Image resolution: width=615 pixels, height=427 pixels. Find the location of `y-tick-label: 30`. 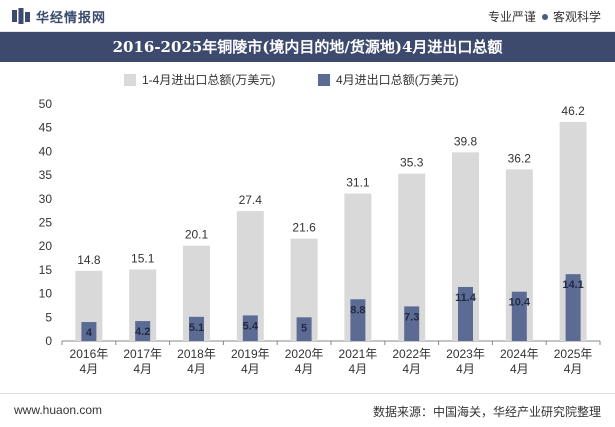

y-tick-label: 30 is located at coordinates (46, 199).